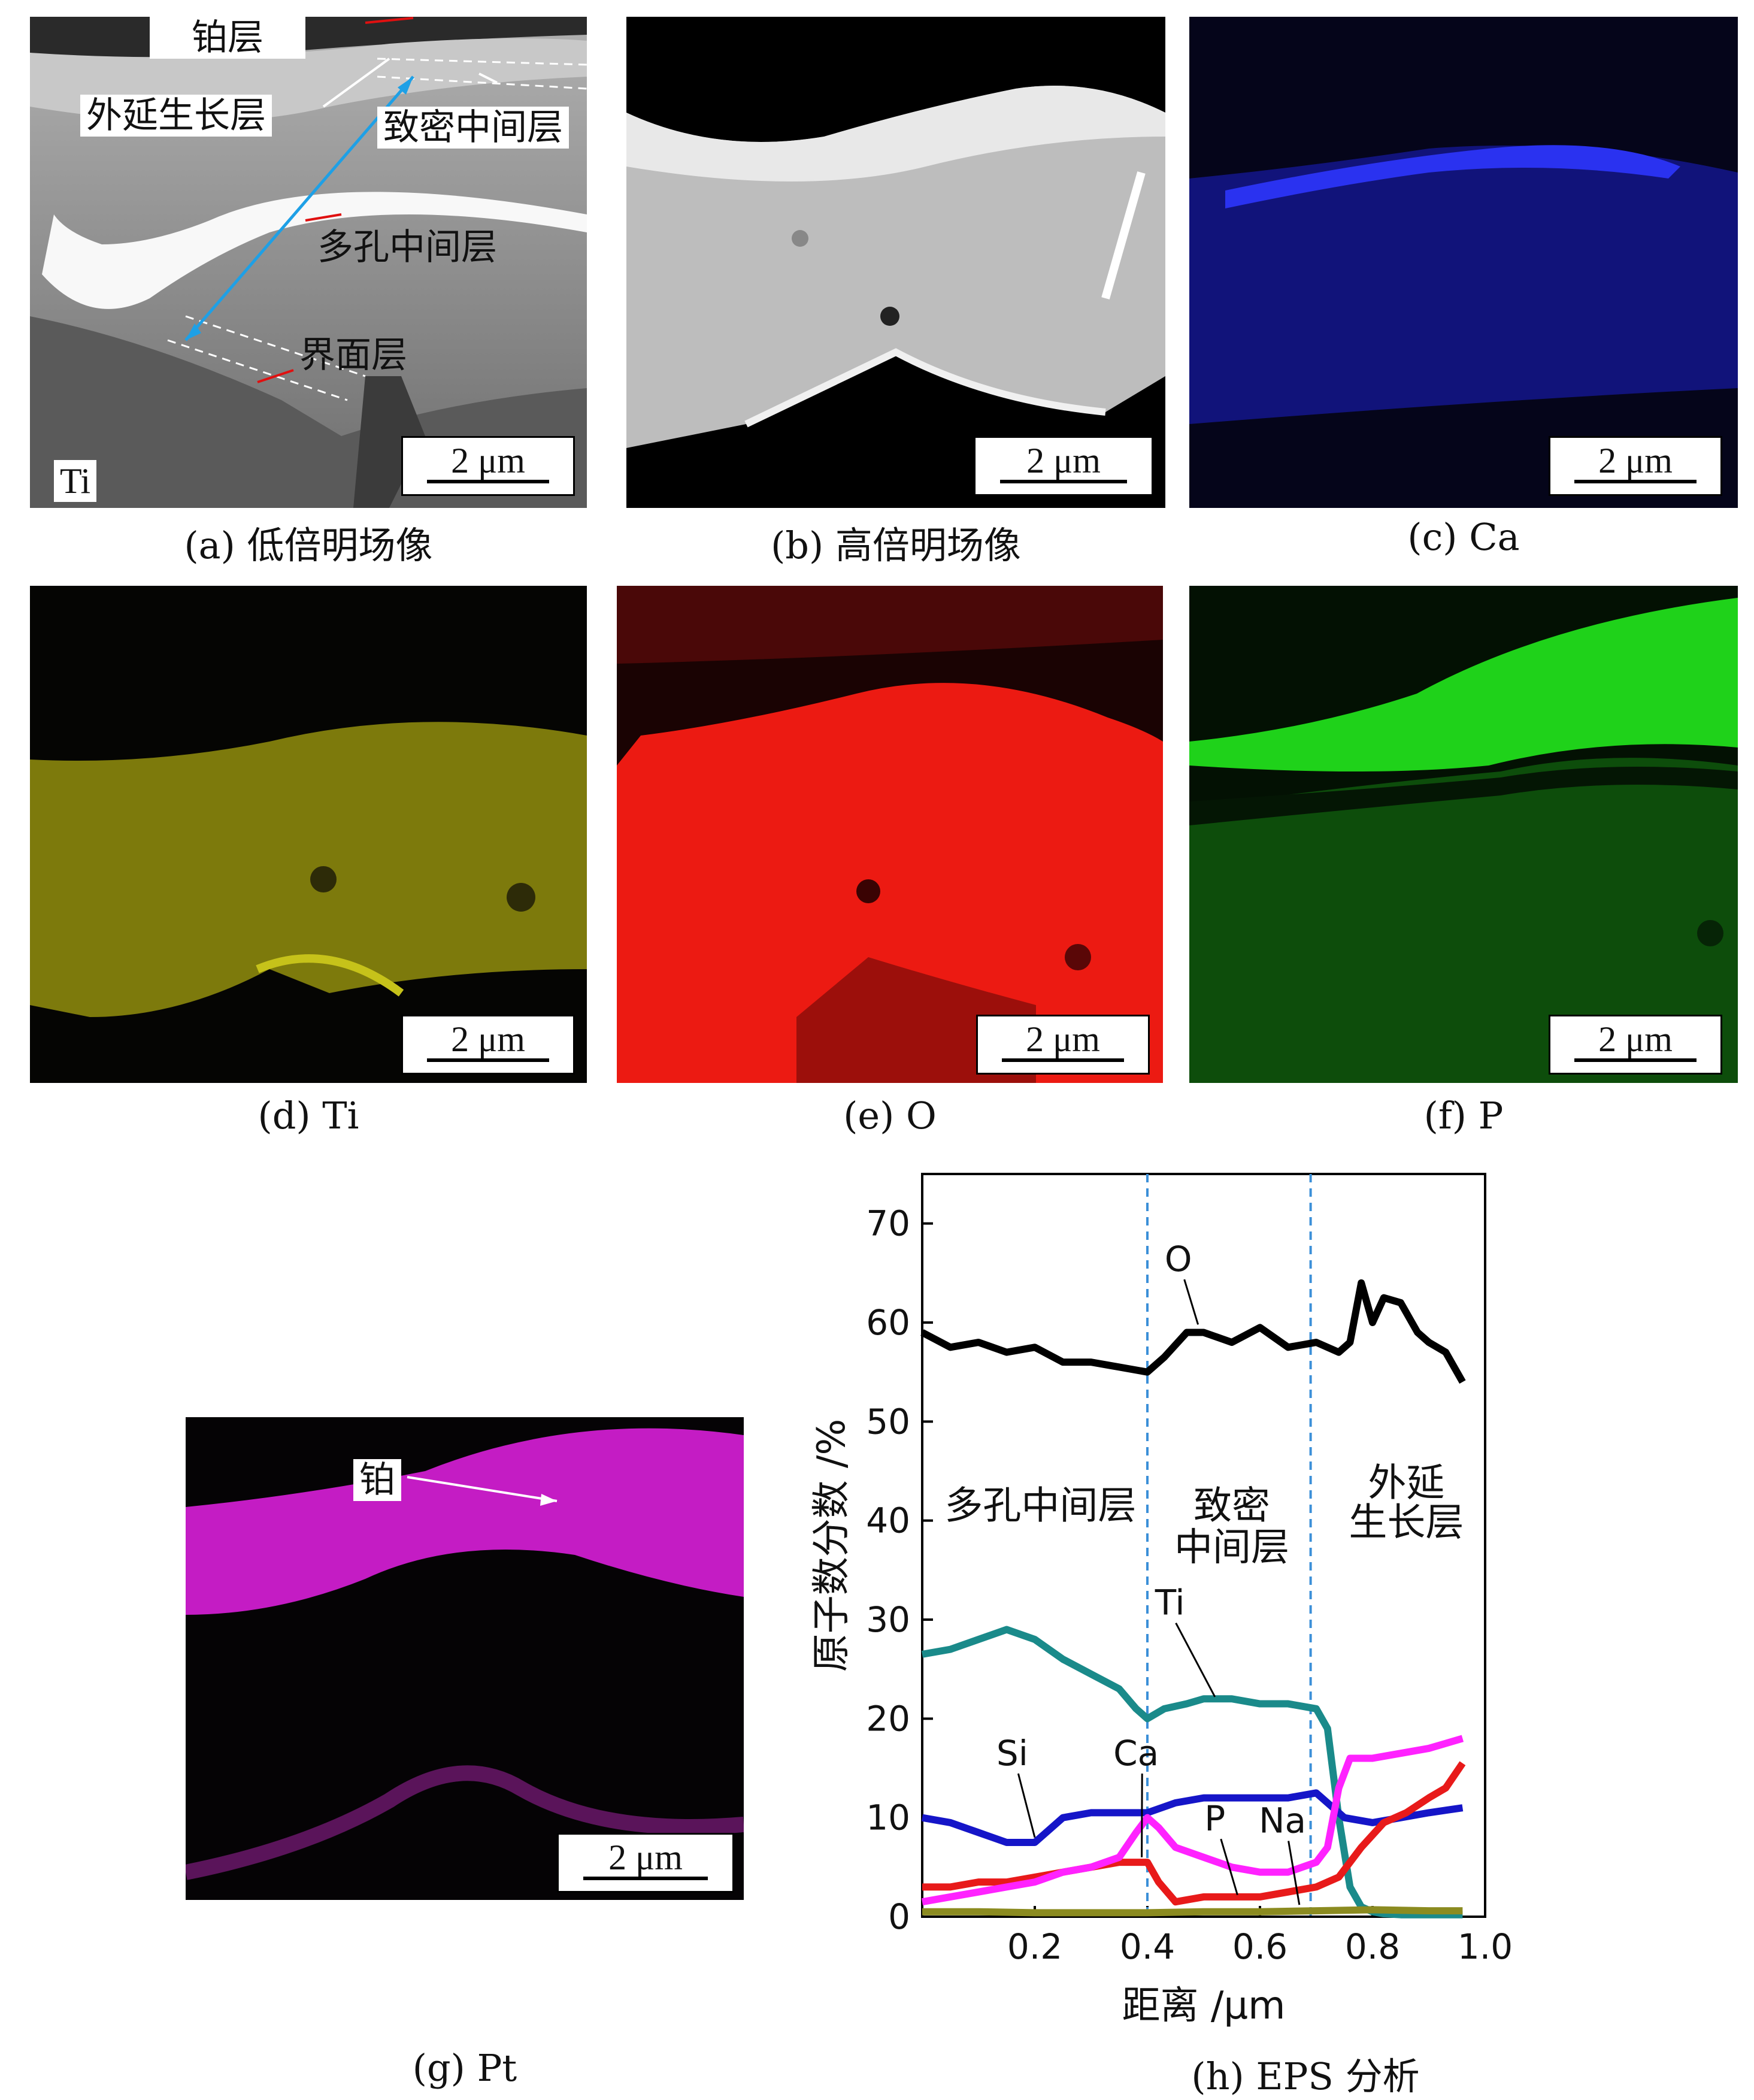  What do you see at coordinates (1040, 1506) in the screenshot?
I see `region-label-porous: 多孔中间层` at bounding box center [1040, 1506].